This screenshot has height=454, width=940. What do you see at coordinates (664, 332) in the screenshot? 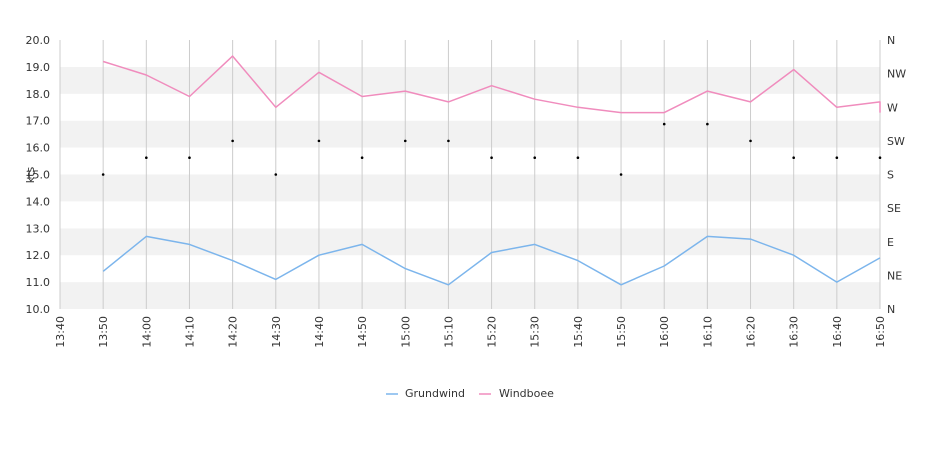
I see `x-tick-label: 16:00` at bounding box center [664, 332].